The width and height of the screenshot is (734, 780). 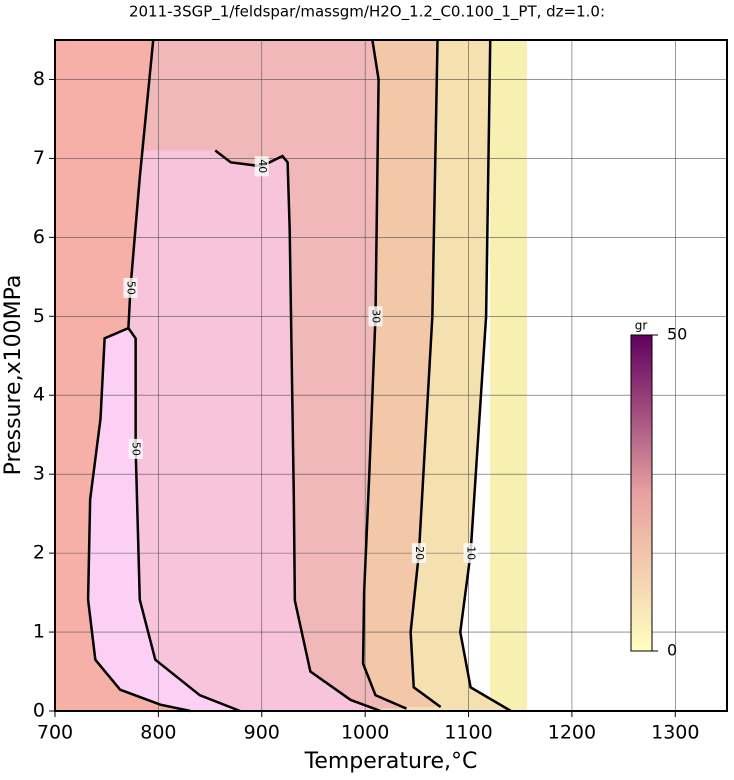 I want to click on colorbar-ticks: 0 50, so click(x=669, y=492).